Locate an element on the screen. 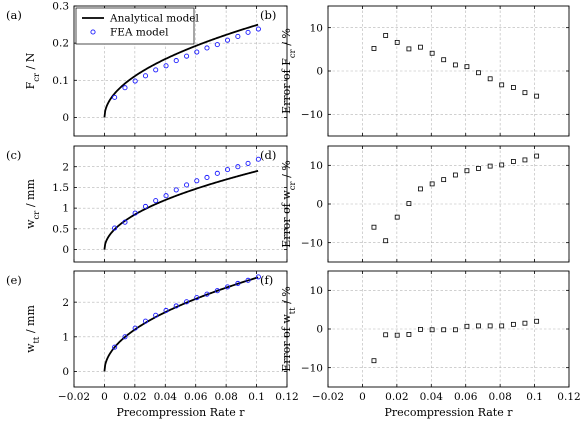  panel-label: (d) is located at coordinates (268, 155).